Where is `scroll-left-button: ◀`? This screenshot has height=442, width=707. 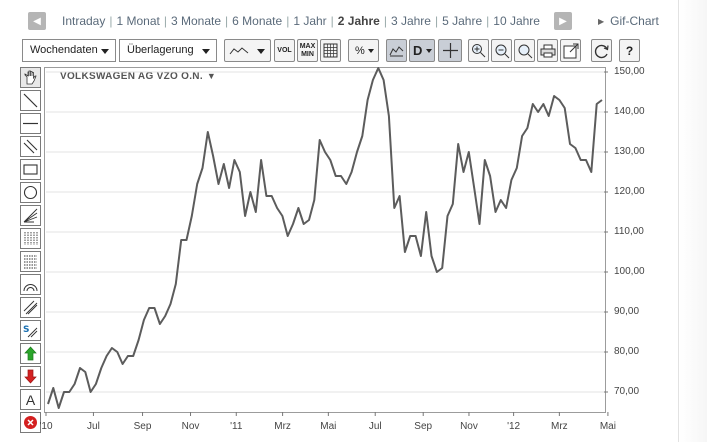
scroll-left-button: ◀ is located at coordinates (37, 21).